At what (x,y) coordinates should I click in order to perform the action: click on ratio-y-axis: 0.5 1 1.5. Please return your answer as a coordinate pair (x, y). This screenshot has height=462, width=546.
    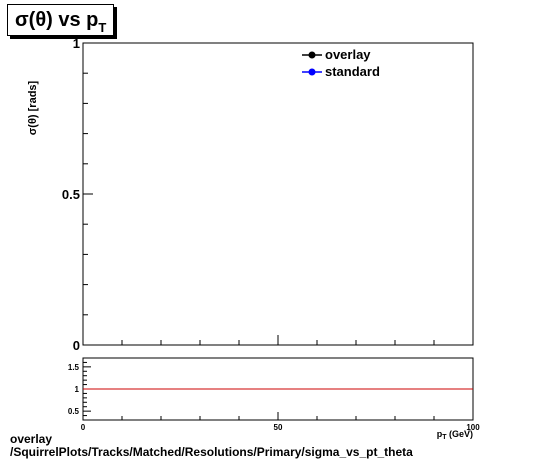
    Looking at the image, I should click on (79, 388).